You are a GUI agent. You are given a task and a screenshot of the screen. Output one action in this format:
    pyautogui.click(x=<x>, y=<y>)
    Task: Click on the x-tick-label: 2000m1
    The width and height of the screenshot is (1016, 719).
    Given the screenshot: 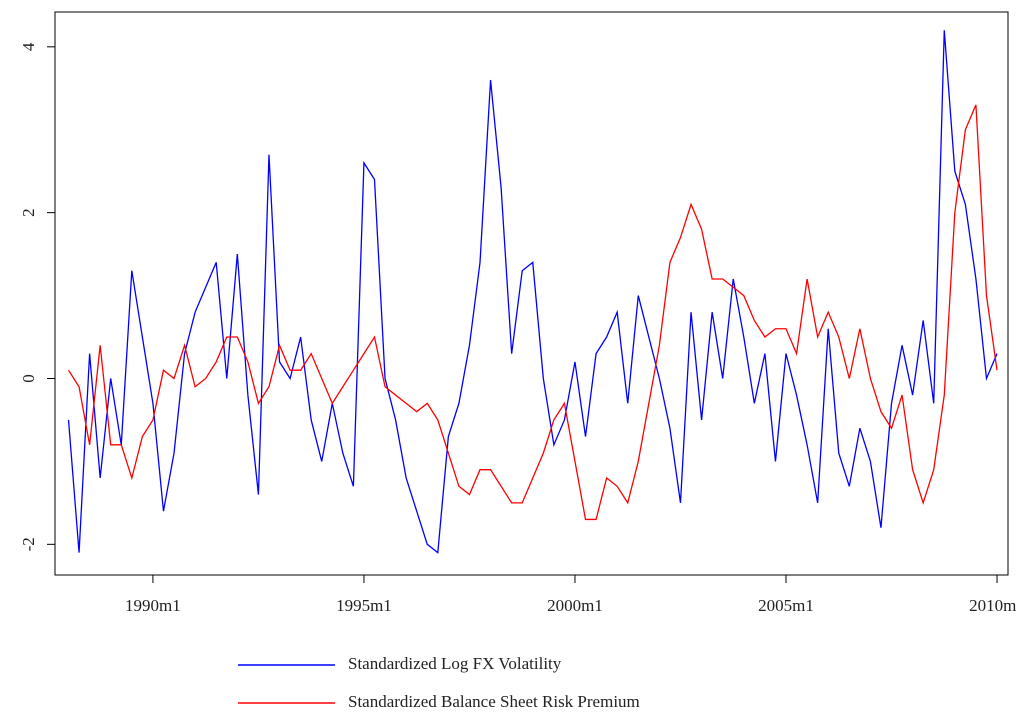 What is the action you would take?
    pyautogui.click(x=575, y=605)
    